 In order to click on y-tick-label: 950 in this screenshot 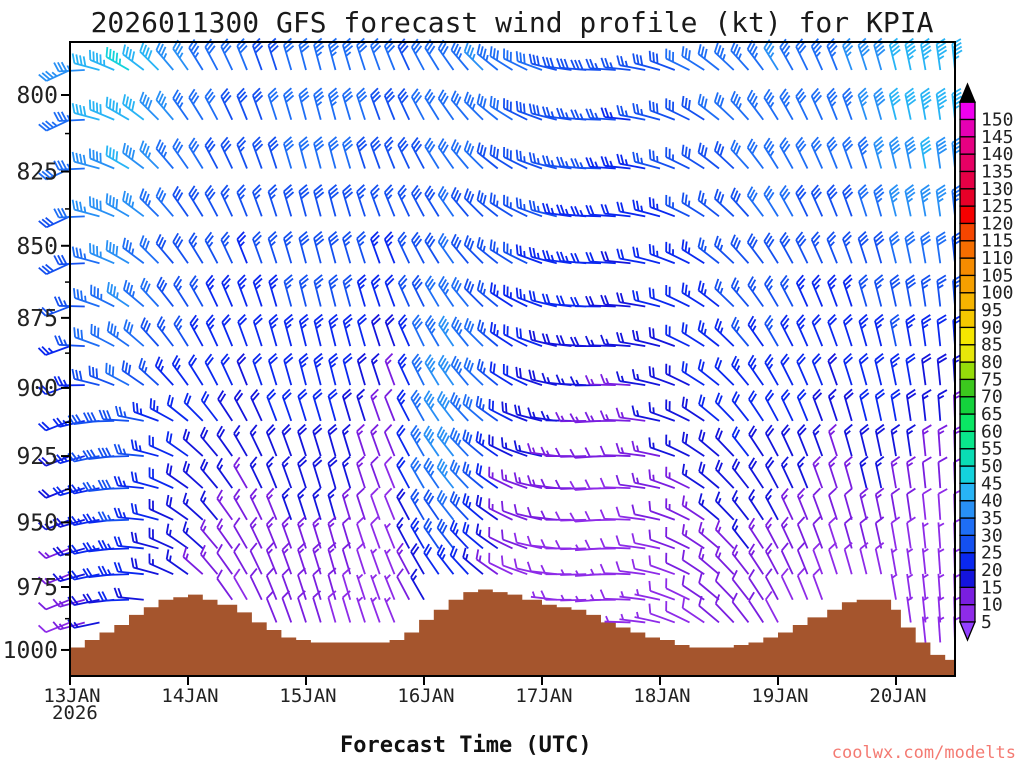, I will do `click(37, 523)`.